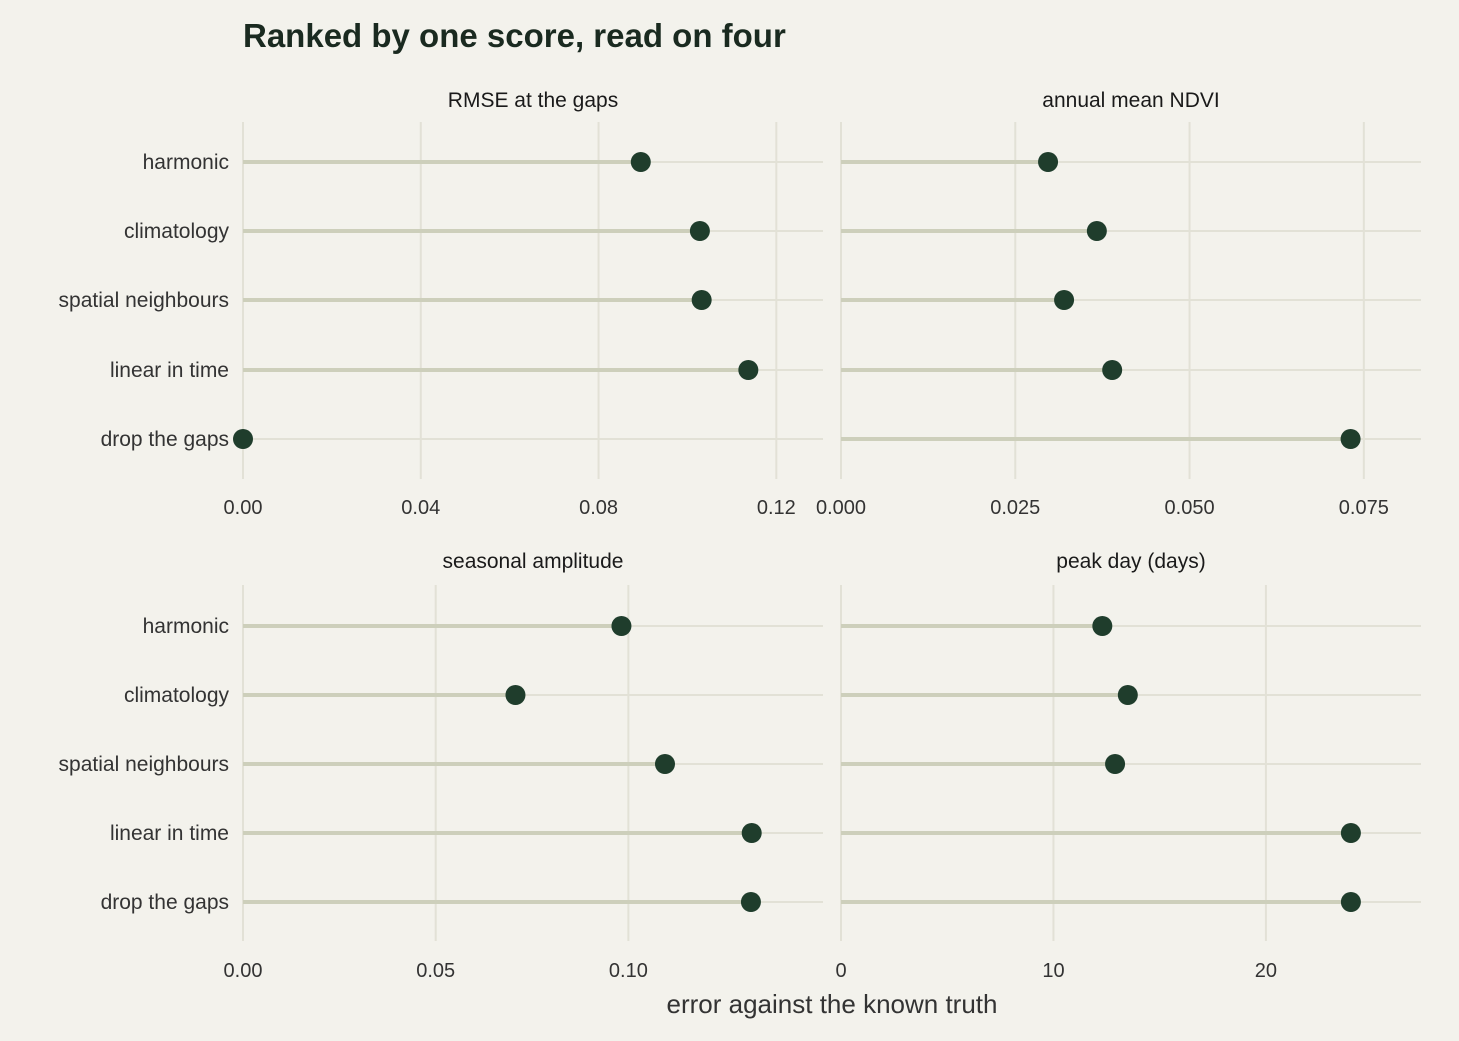 This screenshot has width=1459, height=1041. Describe the element at coordinates (514, 35) in the screenshot. I see `chart-title: Ranked by one score, read on four` at that location.